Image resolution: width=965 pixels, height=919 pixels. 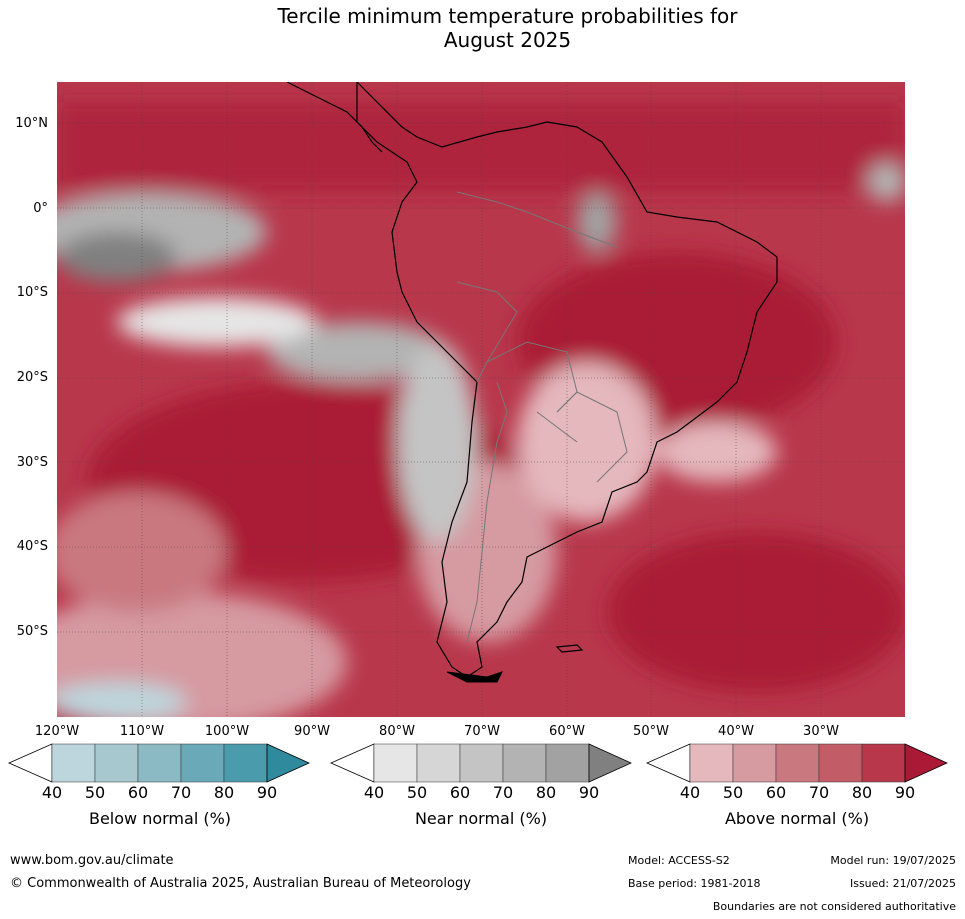 What do you see at coordinates (736, 731) in the screenshot?
I see `lon-label-40w: 40°W` at bounding box center [736, 731].